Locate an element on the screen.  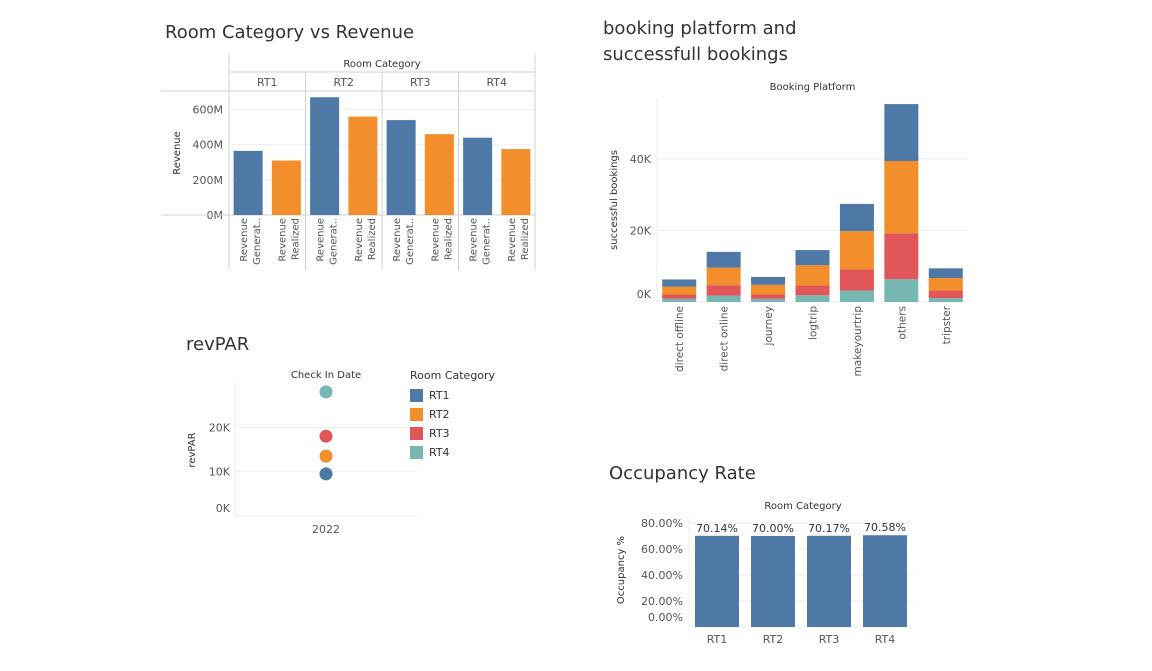
booking-y-tick-2: 40K is located at coordinates (641, 159).